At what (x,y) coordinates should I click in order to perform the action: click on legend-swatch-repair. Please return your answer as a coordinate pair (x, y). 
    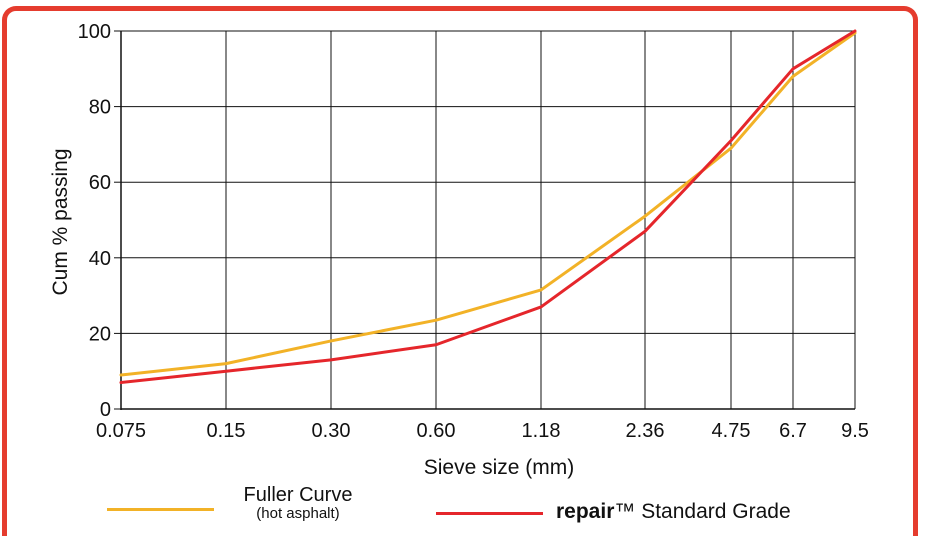
    Looking at the image, I should click on (489, 513).